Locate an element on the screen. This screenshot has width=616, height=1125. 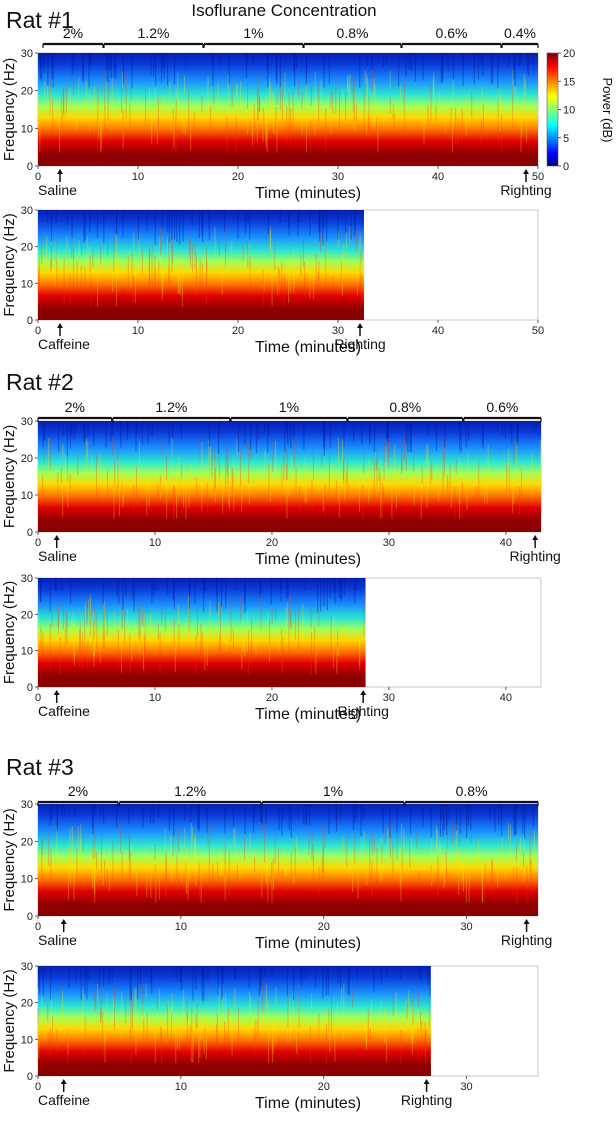
rat-label: Rat #3 is located at coordinates (40, 767).